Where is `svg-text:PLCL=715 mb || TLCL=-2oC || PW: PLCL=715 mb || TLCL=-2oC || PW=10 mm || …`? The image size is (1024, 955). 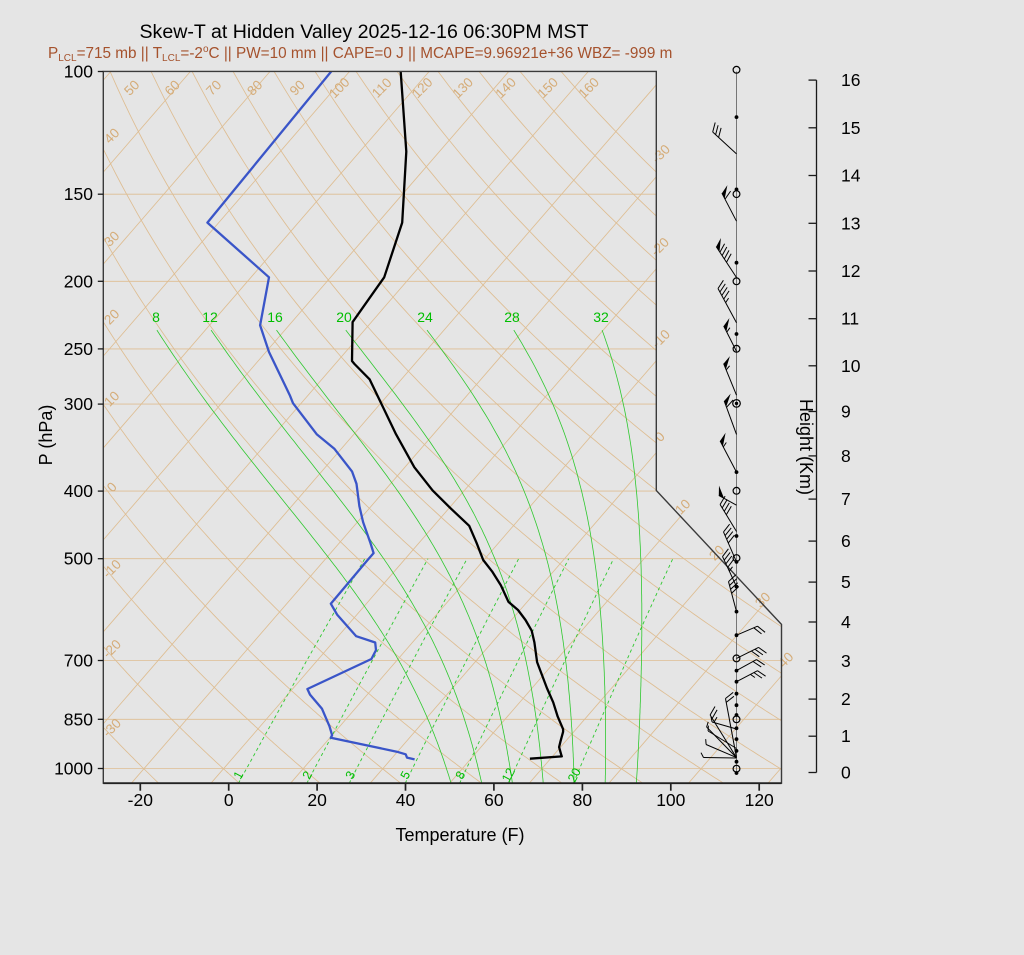 svg-text:PLCL=715 mb || TLCL=-2oC || PW: PLCL=715 mb || TLCL=-2oC || PW=10 mm || … is located at coordinates (360, 54).